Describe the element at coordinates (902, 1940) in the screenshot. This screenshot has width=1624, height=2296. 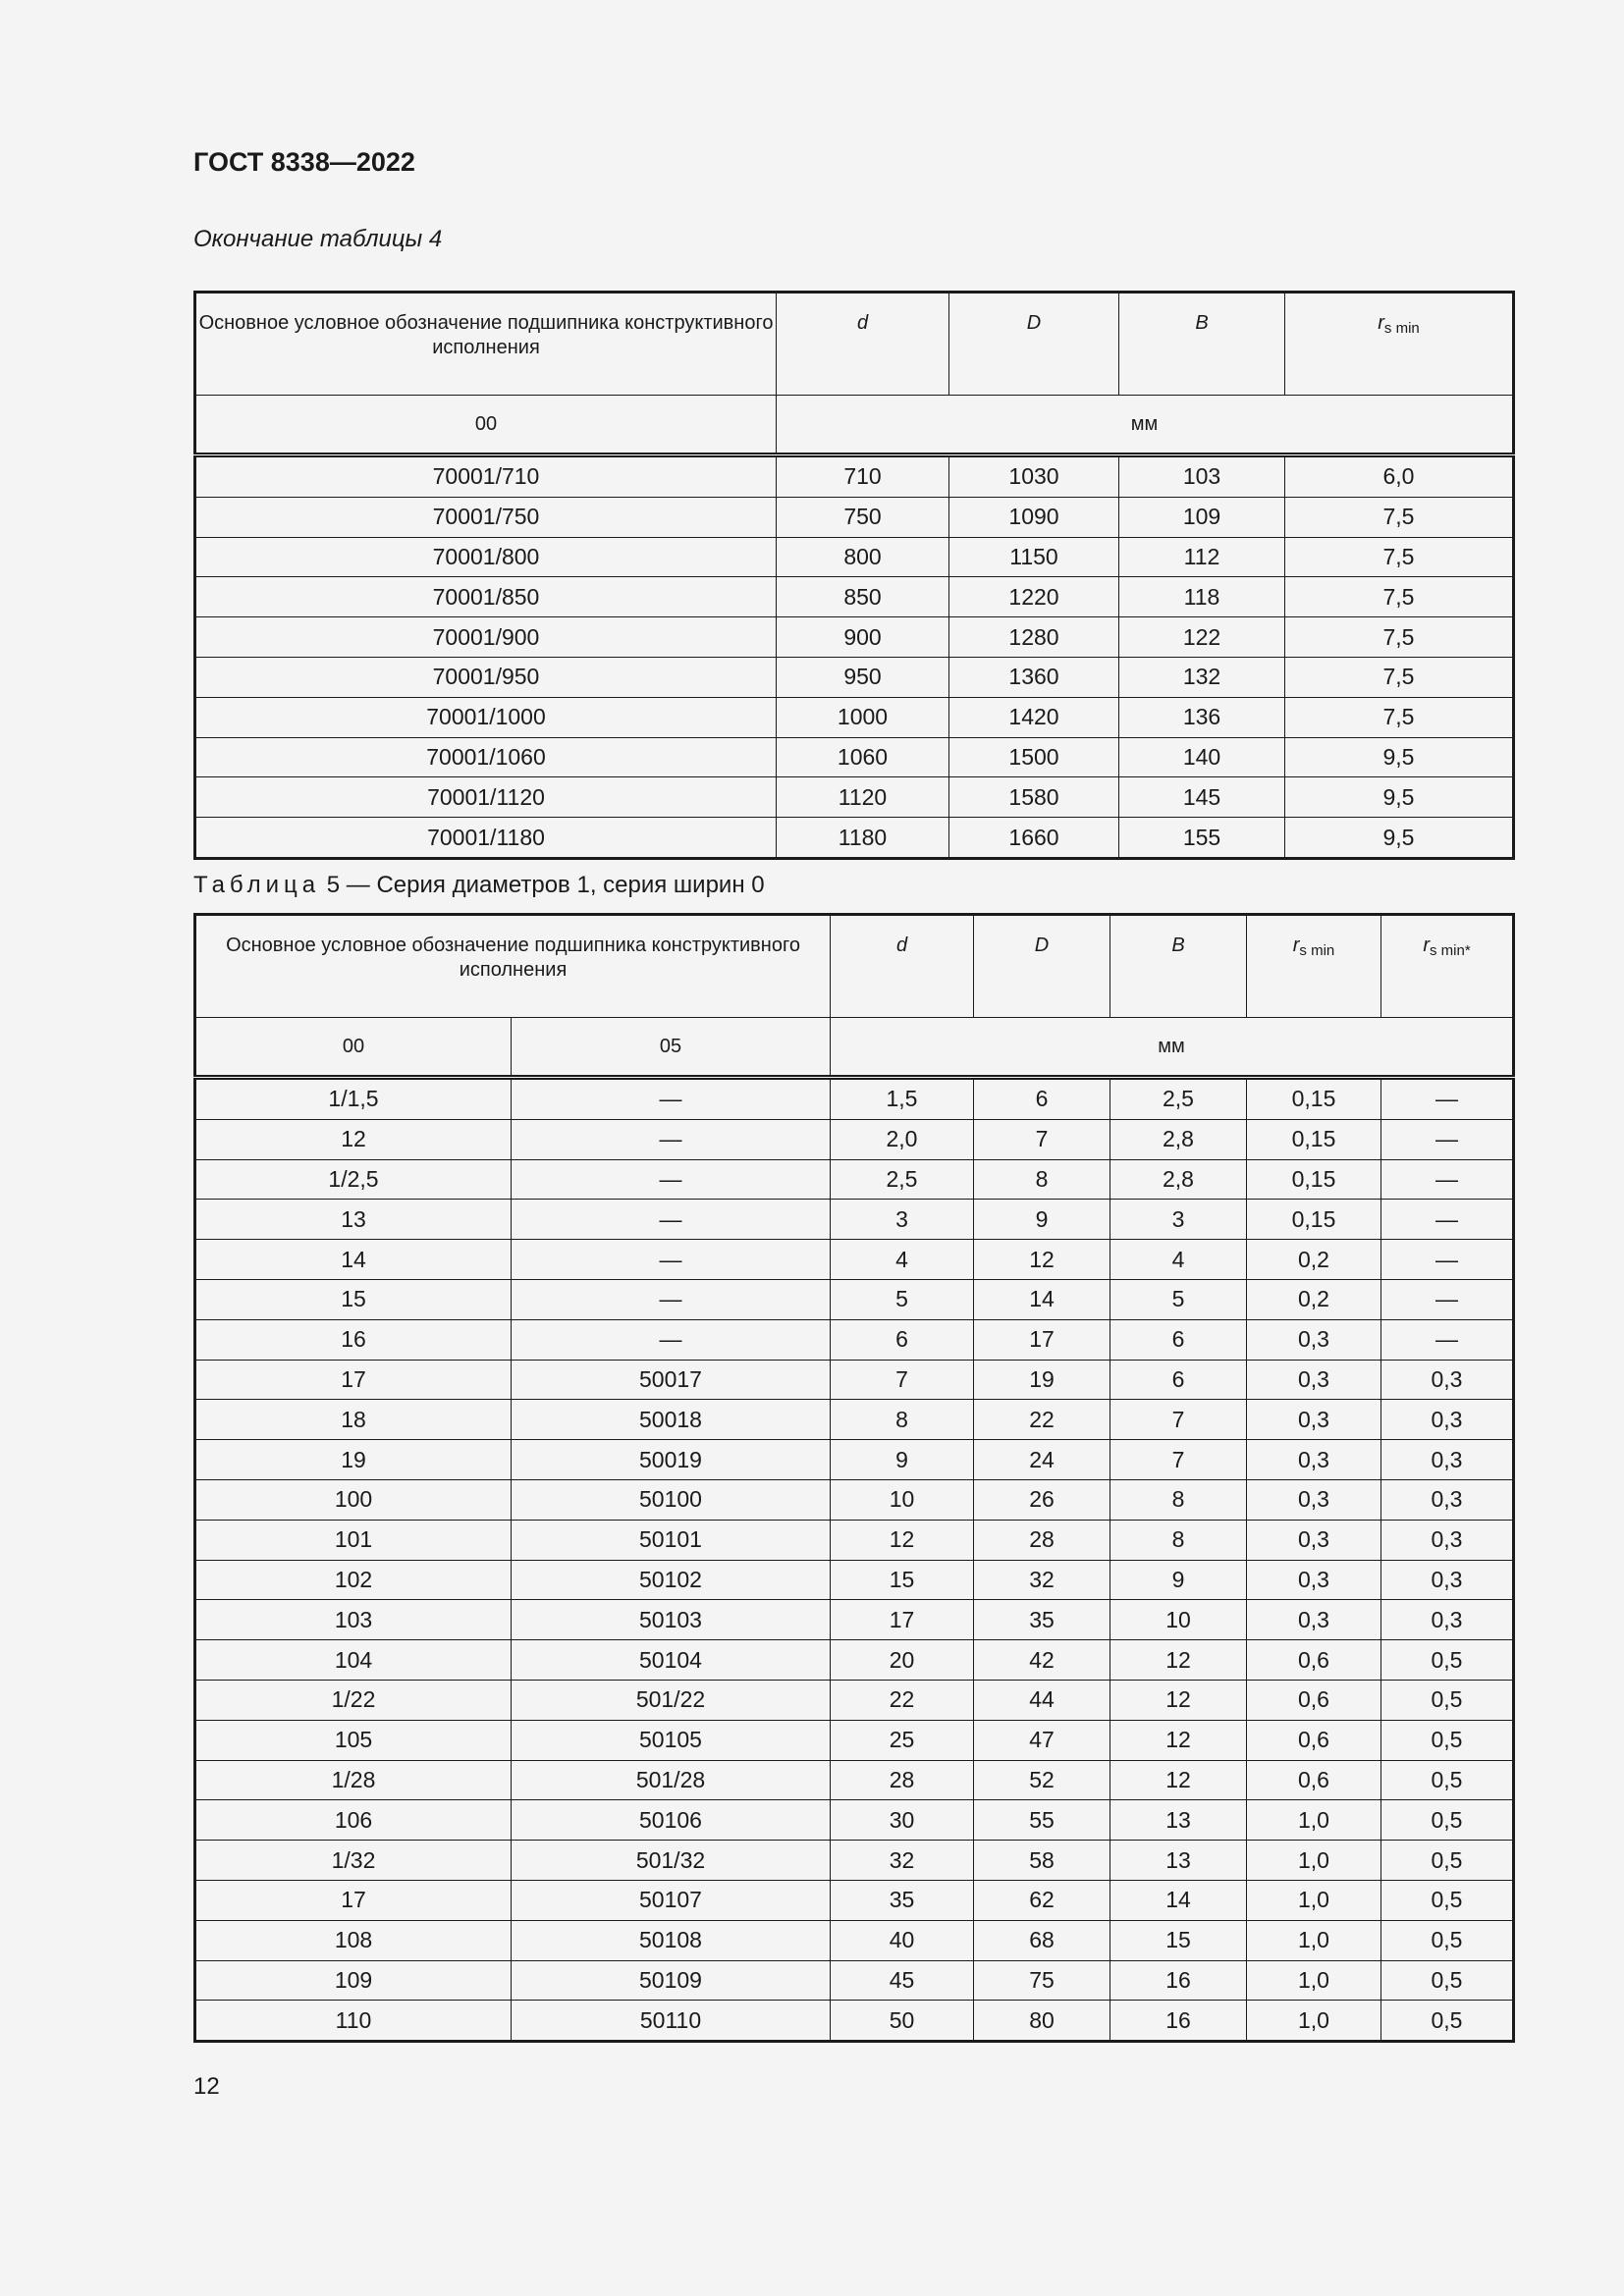
I see `table-cell: 40` at that location.